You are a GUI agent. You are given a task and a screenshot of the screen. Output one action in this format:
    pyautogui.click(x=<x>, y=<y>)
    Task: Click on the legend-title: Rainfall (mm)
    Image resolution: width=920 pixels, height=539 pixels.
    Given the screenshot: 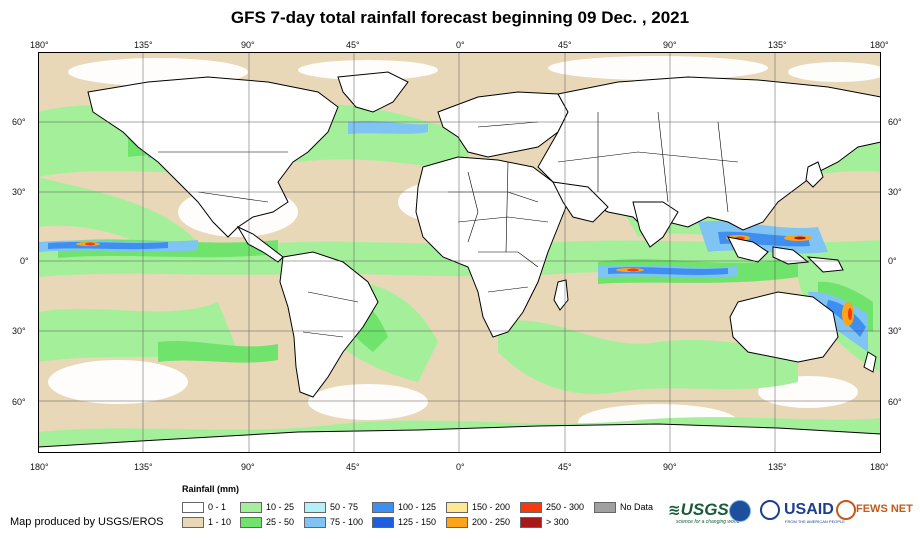 What is the action you would take?
    pyautogui.click(x=211, y=489)
    